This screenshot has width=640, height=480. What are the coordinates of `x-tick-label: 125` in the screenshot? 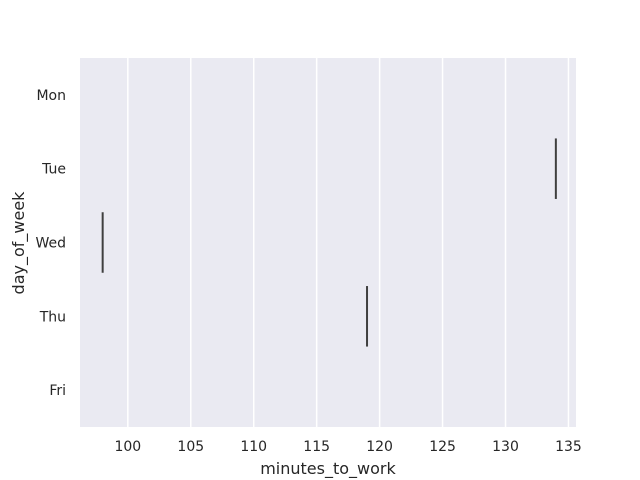 It's located at (442, 447).